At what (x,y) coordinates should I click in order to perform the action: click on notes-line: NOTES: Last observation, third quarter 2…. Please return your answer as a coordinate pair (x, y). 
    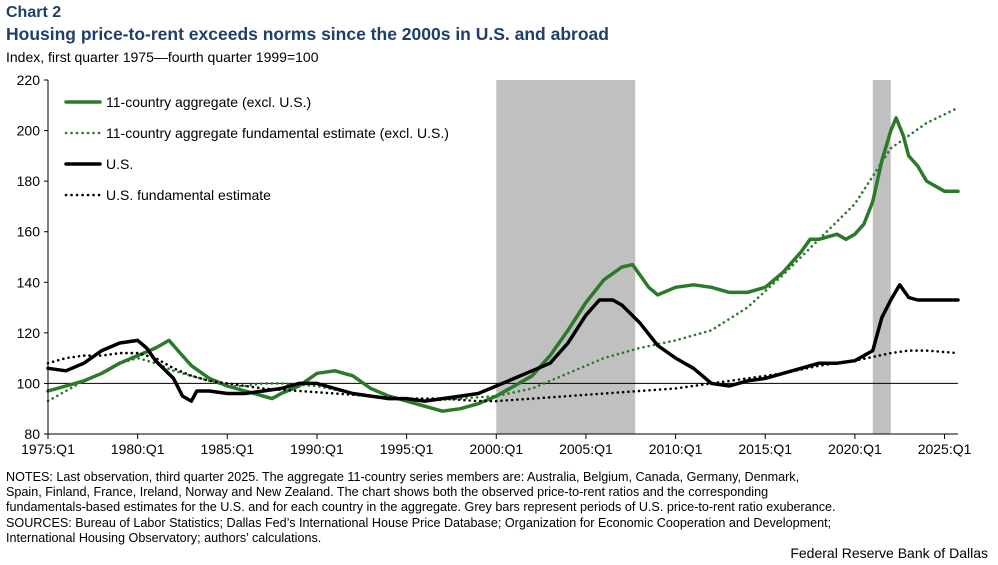
    Looking at the image, I should click on (403, 477).